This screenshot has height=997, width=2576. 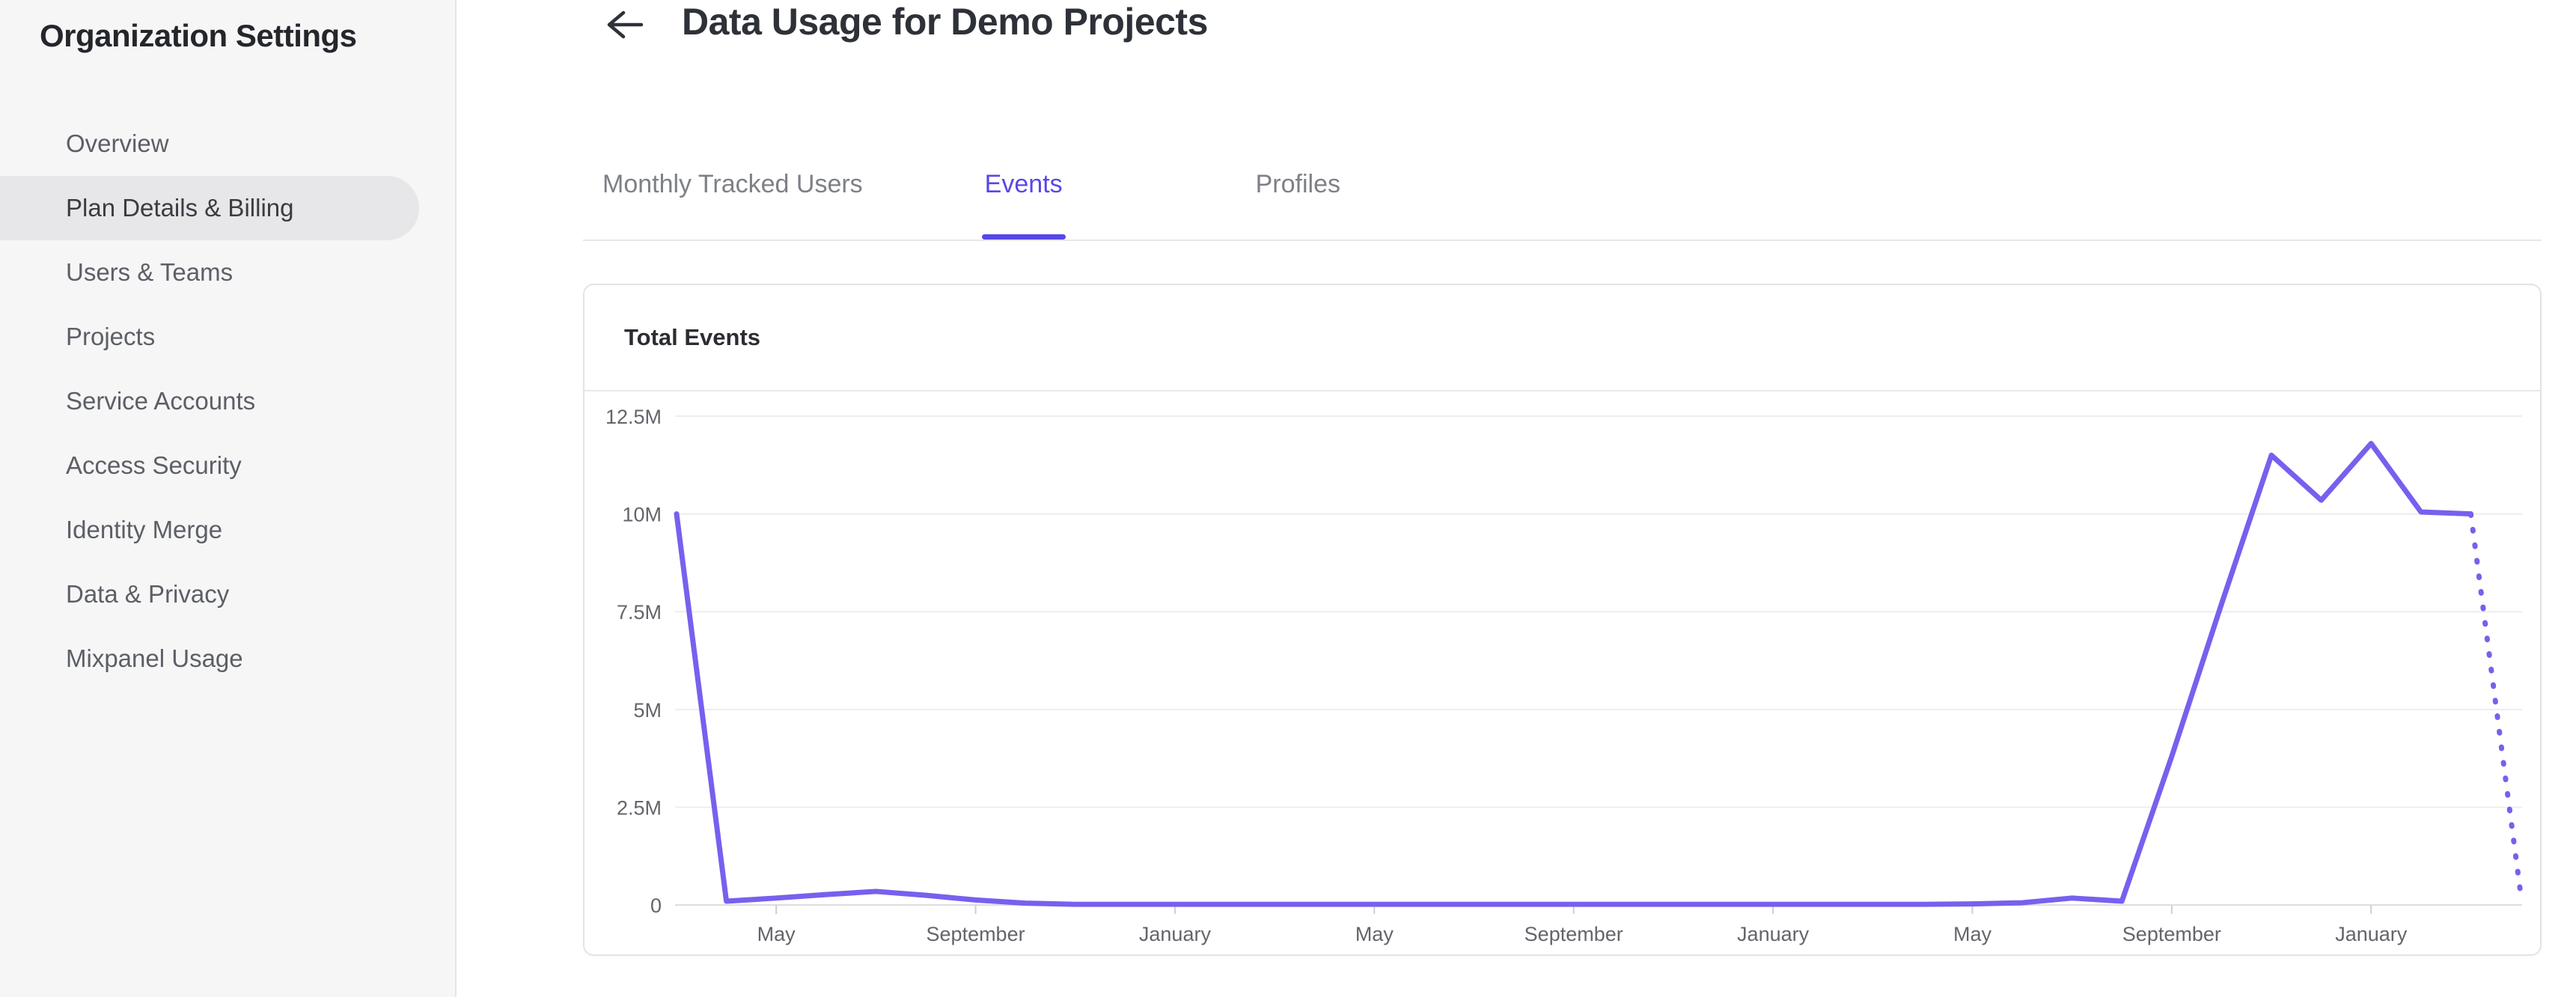 I want to click on y-axis-label: 2.5M, so click(x=639, y=808).